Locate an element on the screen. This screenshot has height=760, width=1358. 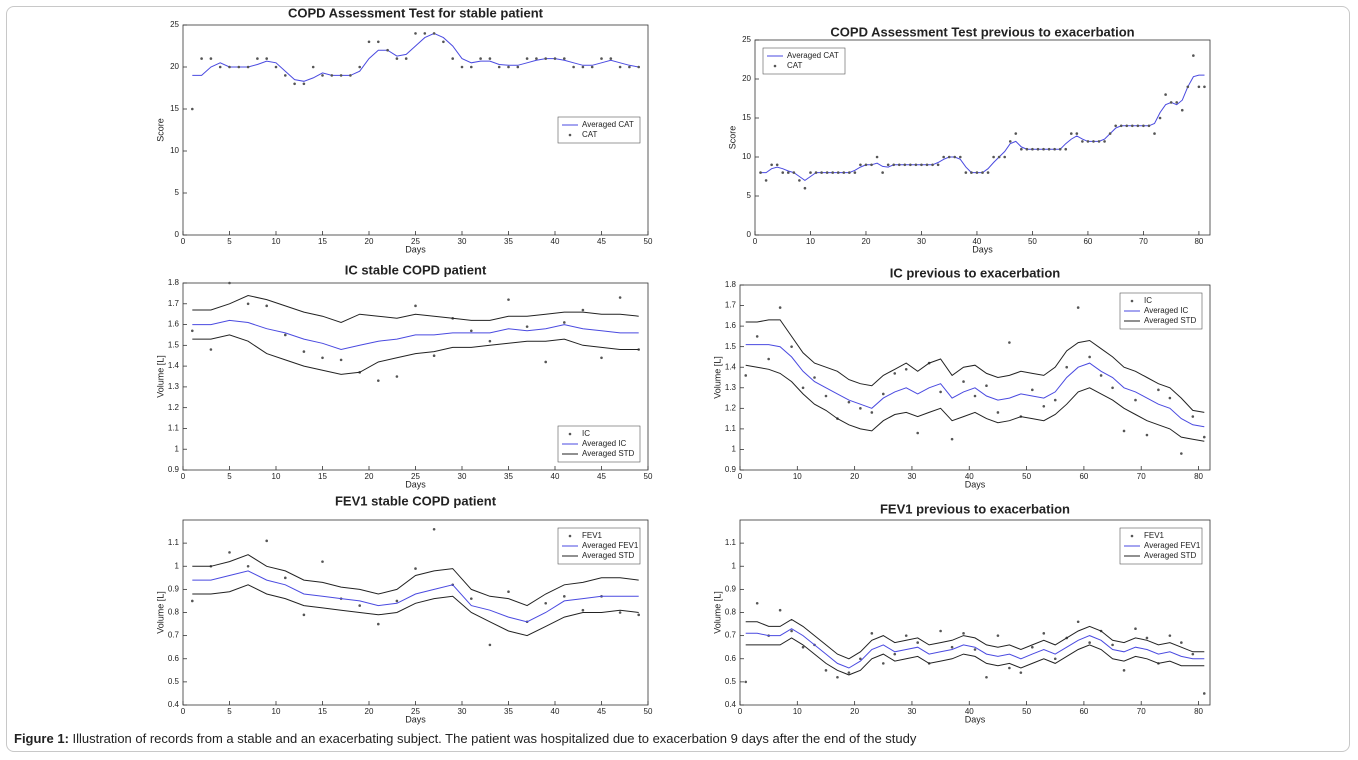
x-tick-label: 15 is located at coordinates (322, 241).